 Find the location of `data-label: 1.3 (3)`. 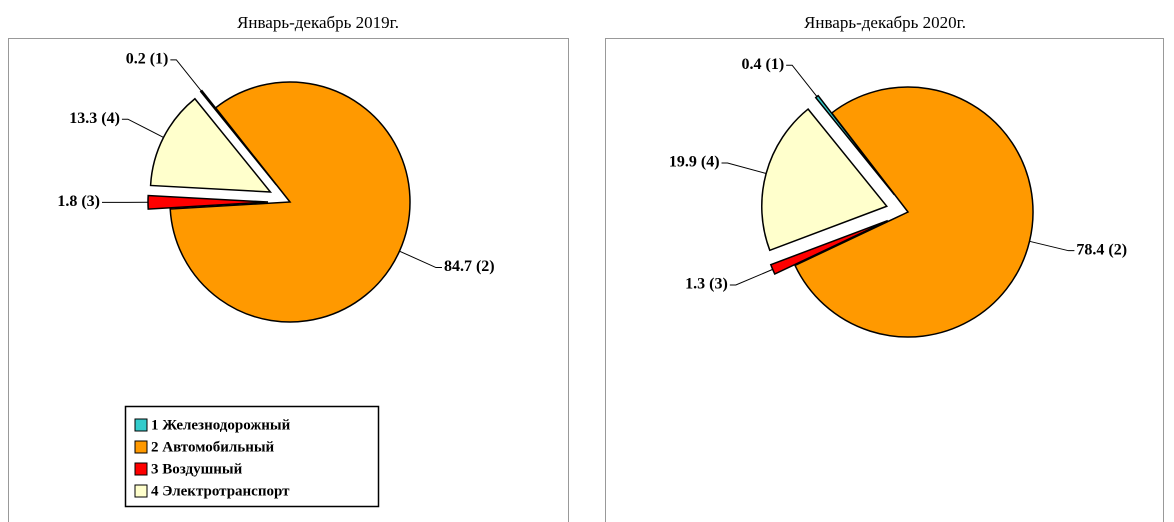

data-label: 1.3 (3) is located at coordinates (706, 284).